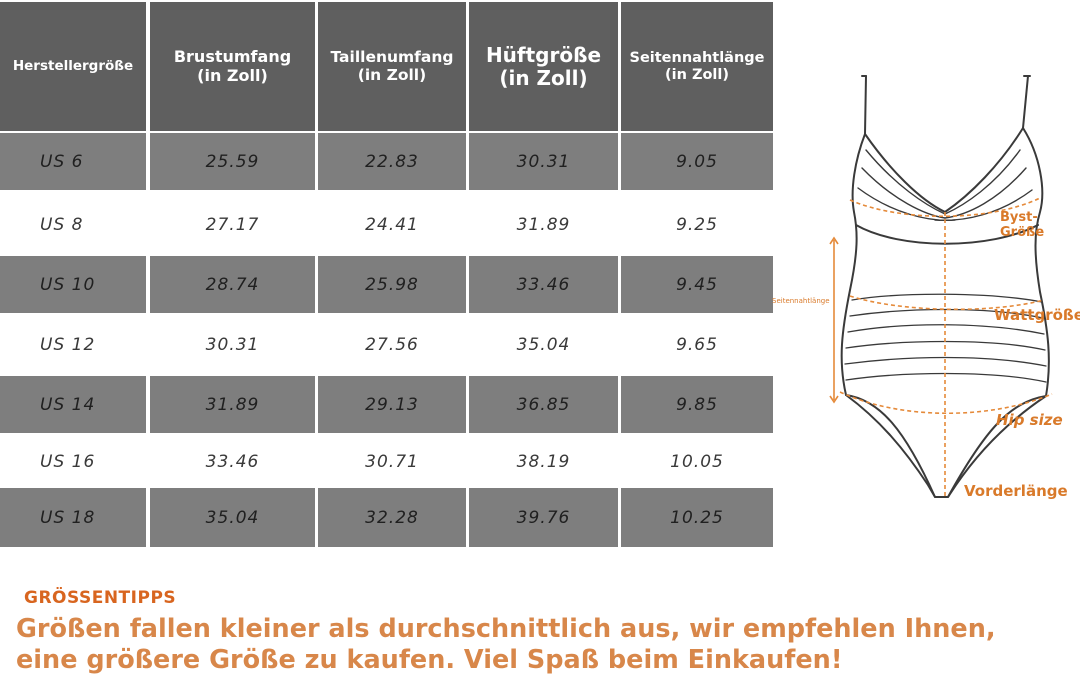 The width and height of the screenshot is (1080, 685). I want to click on table-cell-value: 9.65, so click(697, 344).